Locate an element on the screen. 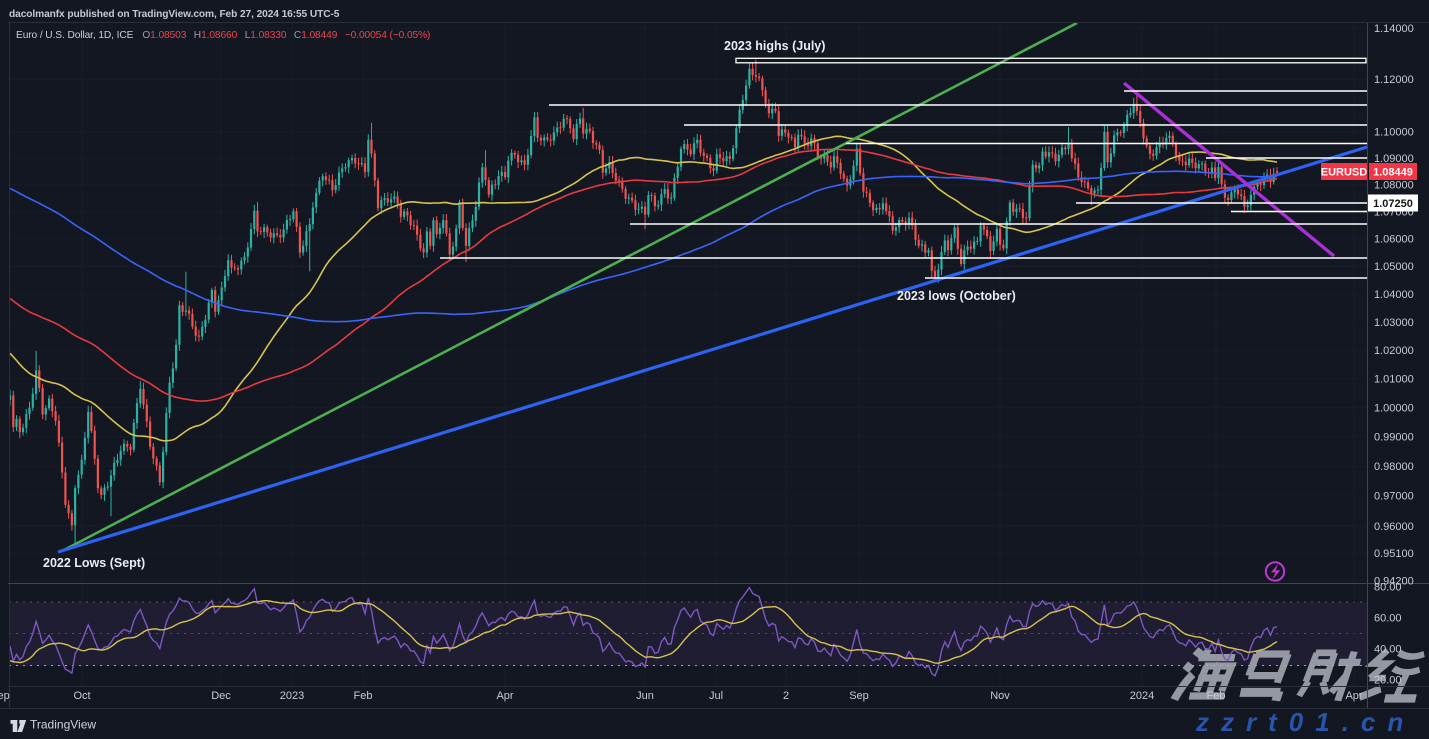 This screenshot has height=739, width=1429. svg-text: 1.00000 is located at coordinates (1394, 409).